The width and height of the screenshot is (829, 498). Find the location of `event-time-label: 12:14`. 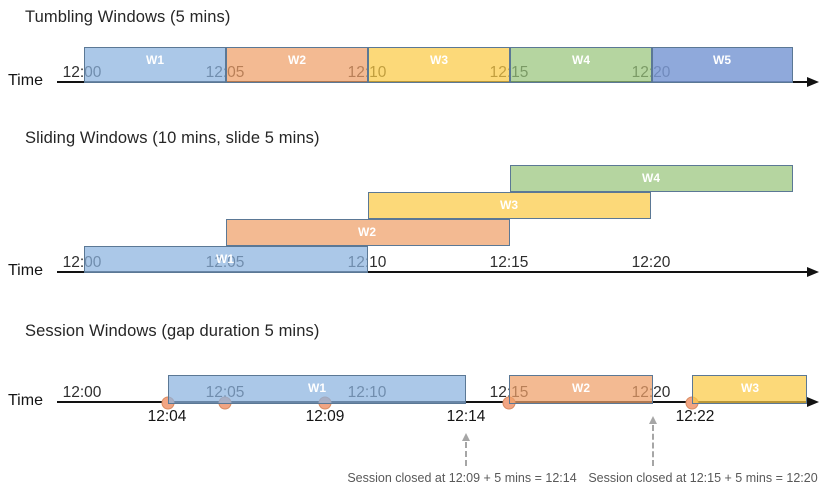

event-time-label: 12:14 is located at coordinates (466, 416).